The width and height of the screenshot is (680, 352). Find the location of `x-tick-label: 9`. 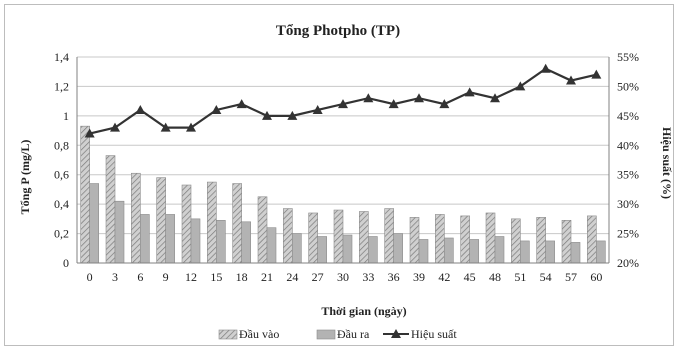

x-tick-label: 9 is located at coordinates (166, 277).